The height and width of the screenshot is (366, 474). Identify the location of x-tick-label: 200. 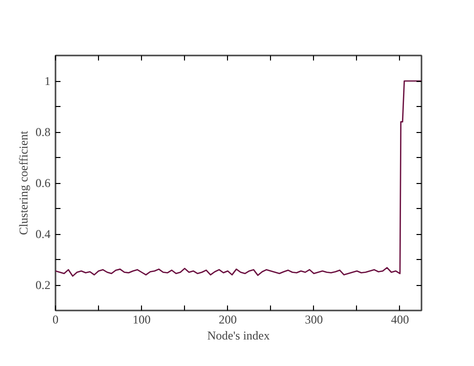
(227, 319).